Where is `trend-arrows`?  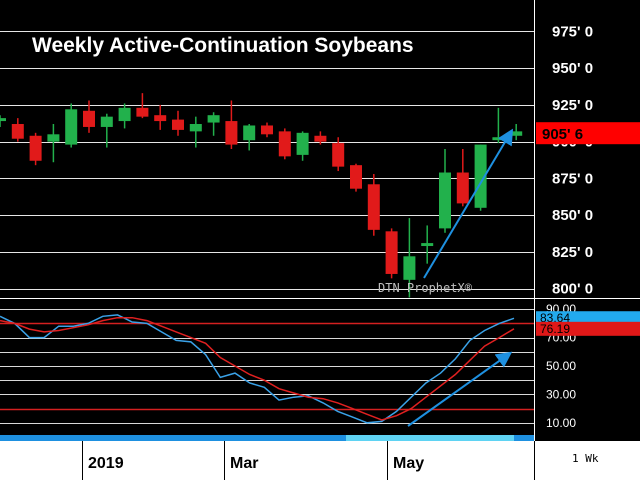 trend-arrows is located at coordinates (460, 277).